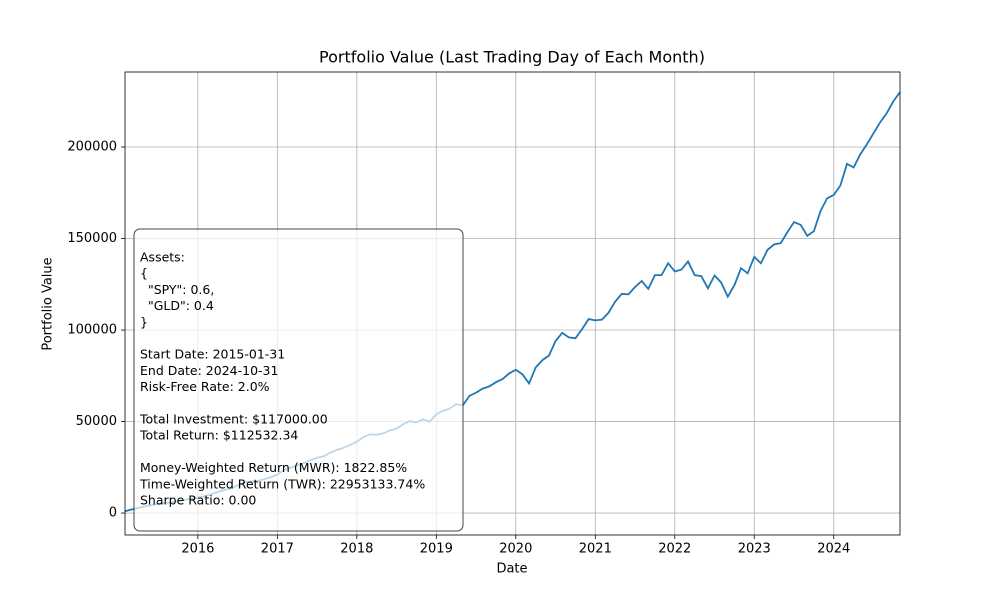  Describe the element at coordinates (205, 386) in the screenshot. I see `annotation-line: Risk-Free Rate: 2.0%` at that location.